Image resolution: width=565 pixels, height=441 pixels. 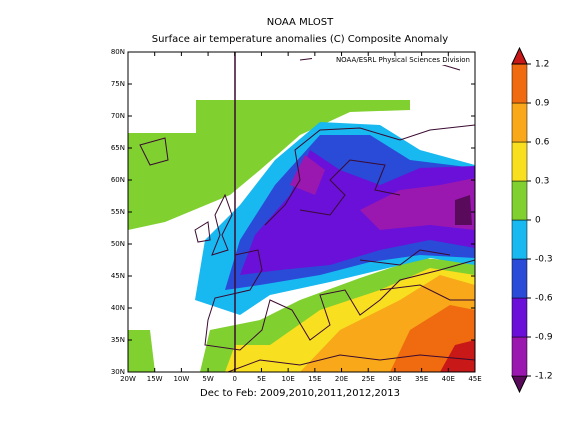 What do you see at coordinates (118, 308) in the screenshot?
I see `y-tick-label: 40N` at bounding box center [118, 308].